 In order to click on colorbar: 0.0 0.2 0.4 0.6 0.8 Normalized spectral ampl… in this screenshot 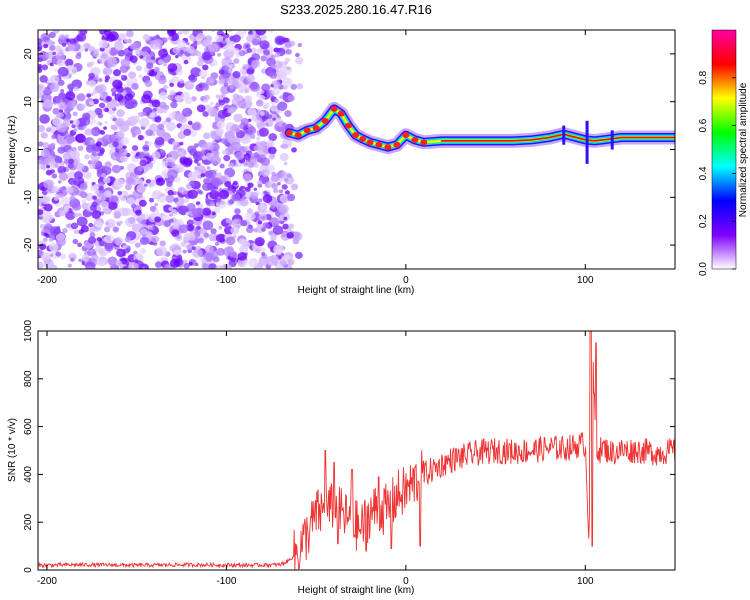, I will do `click(723, 152)`.